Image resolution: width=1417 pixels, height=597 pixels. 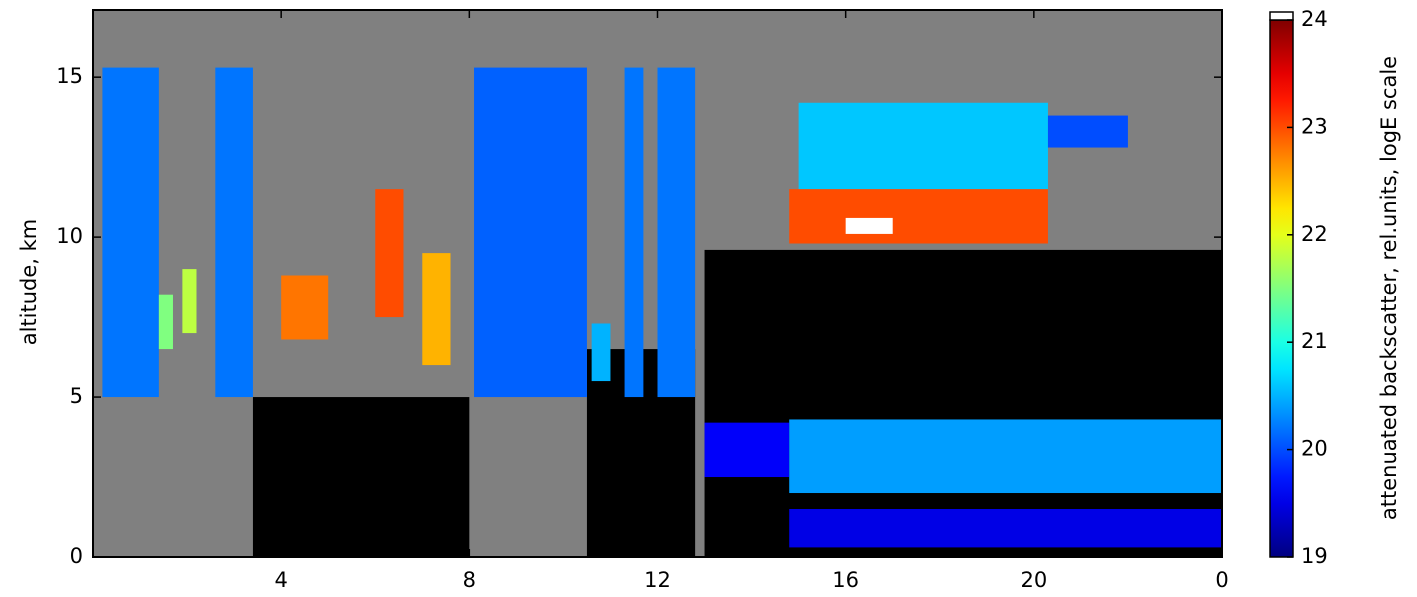 I want to click on y-tick-label: 5, so click(x=76, y=396).